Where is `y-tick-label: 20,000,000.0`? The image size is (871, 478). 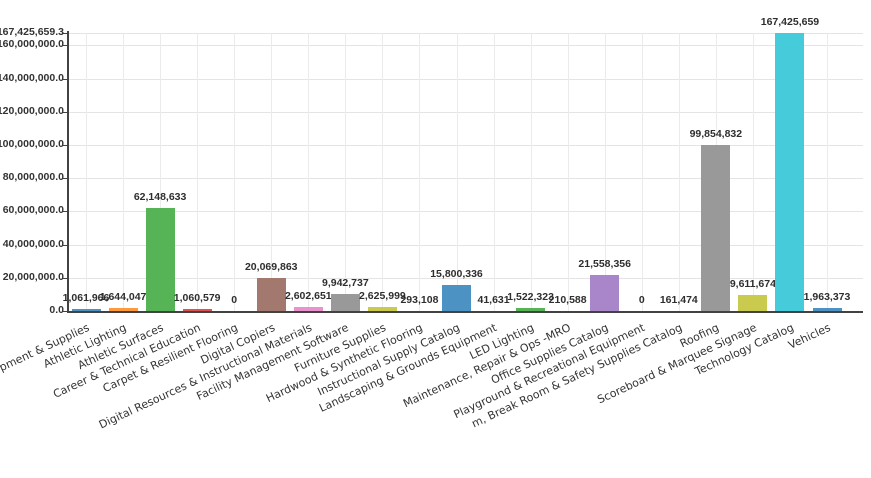 y-tick-label: 20,000,000.0 is located at coordinates (33, 276).